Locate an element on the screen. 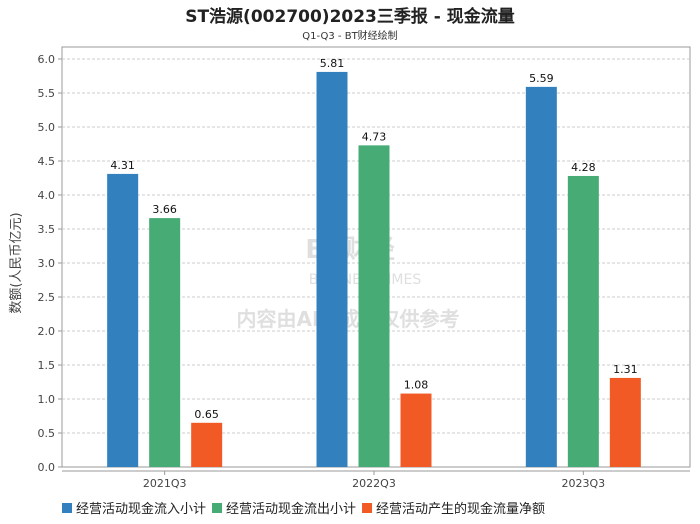 This screenshot has height=524, width=700. y-axis-label: 数额(人民币亿元) is located at coordinates (16, 262).